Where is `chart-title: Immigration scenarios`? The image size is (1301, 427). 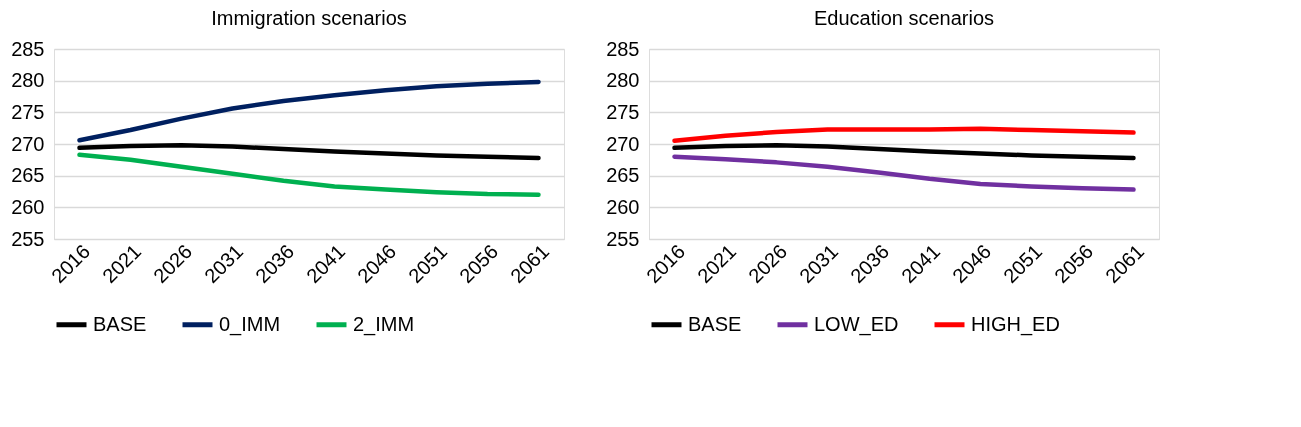
chart-title: Immigration scenarios is located at coordinates (309, 18).